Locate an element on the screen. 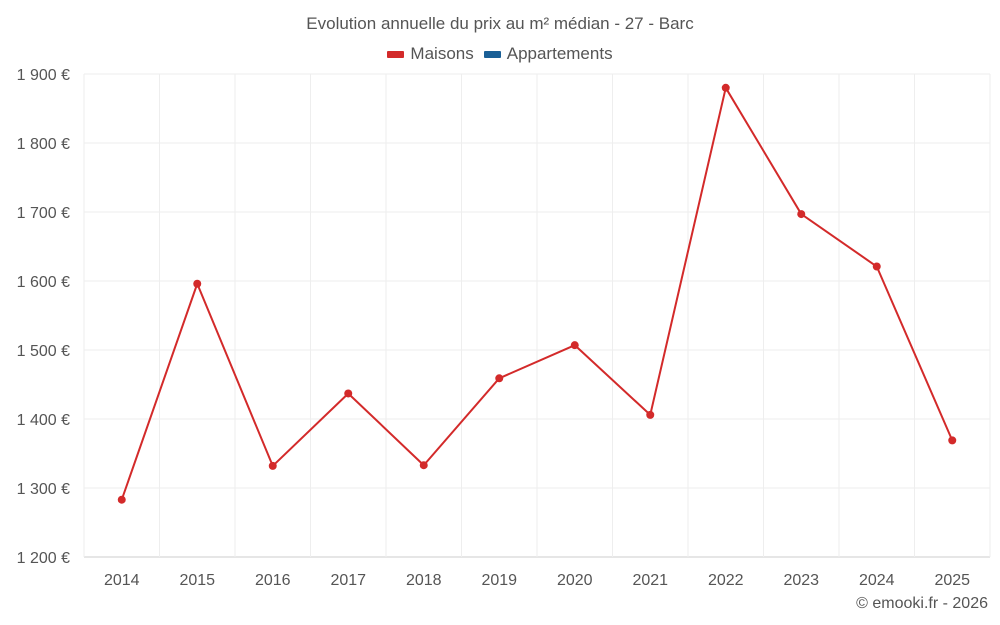 This screenshot has height=625, width=1000. x-tick-label: 2025 is located at coordinates (952, 580).